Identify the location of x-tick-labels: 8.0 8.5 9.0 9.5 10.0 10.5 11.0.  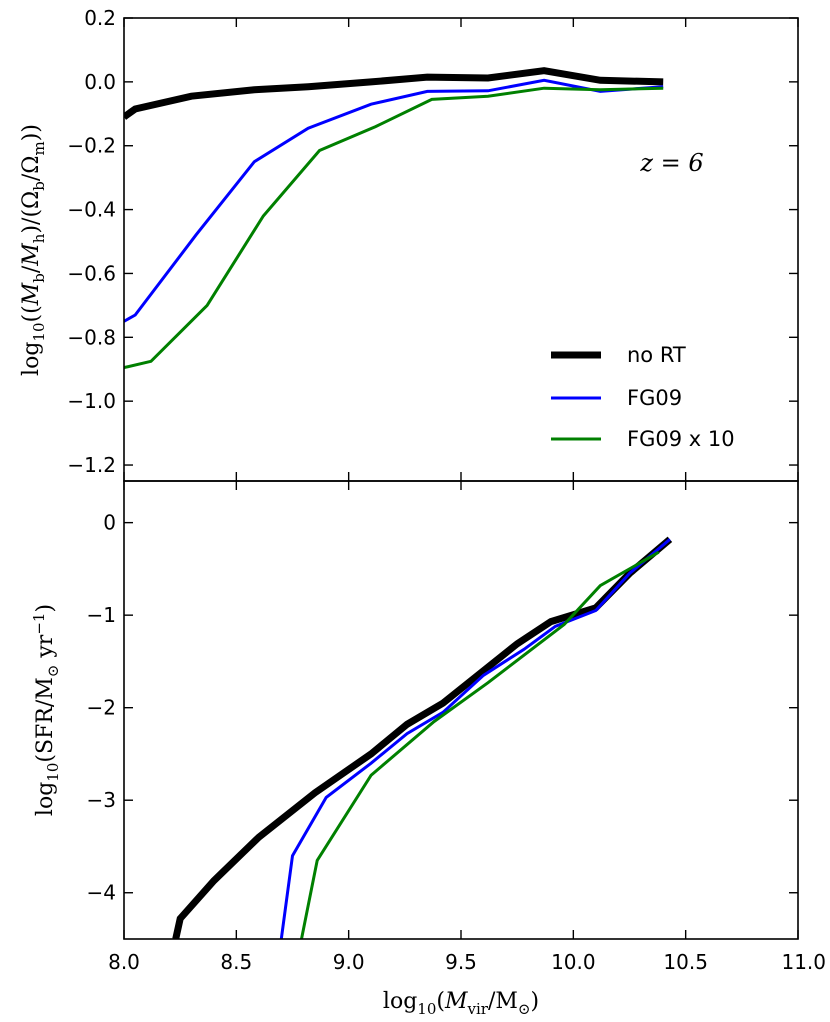
(467, 962).